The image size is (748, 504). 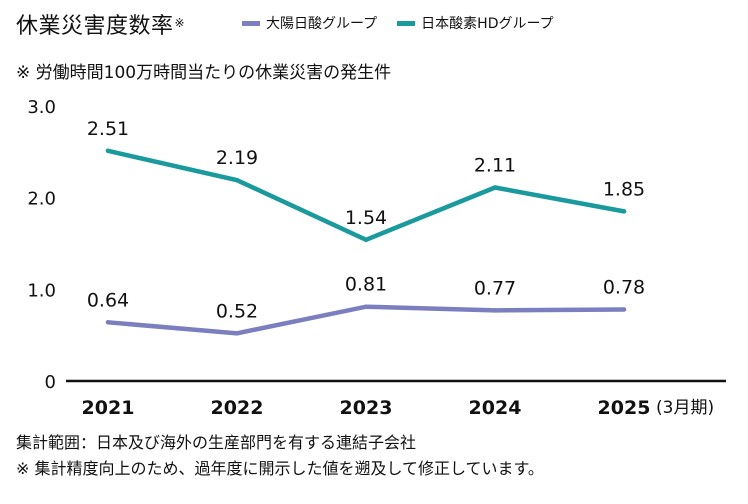 What do you see at coordinates (495, 166) in the screenshot?
I see `data-label: 2.11` at bounding box center [495, 166].